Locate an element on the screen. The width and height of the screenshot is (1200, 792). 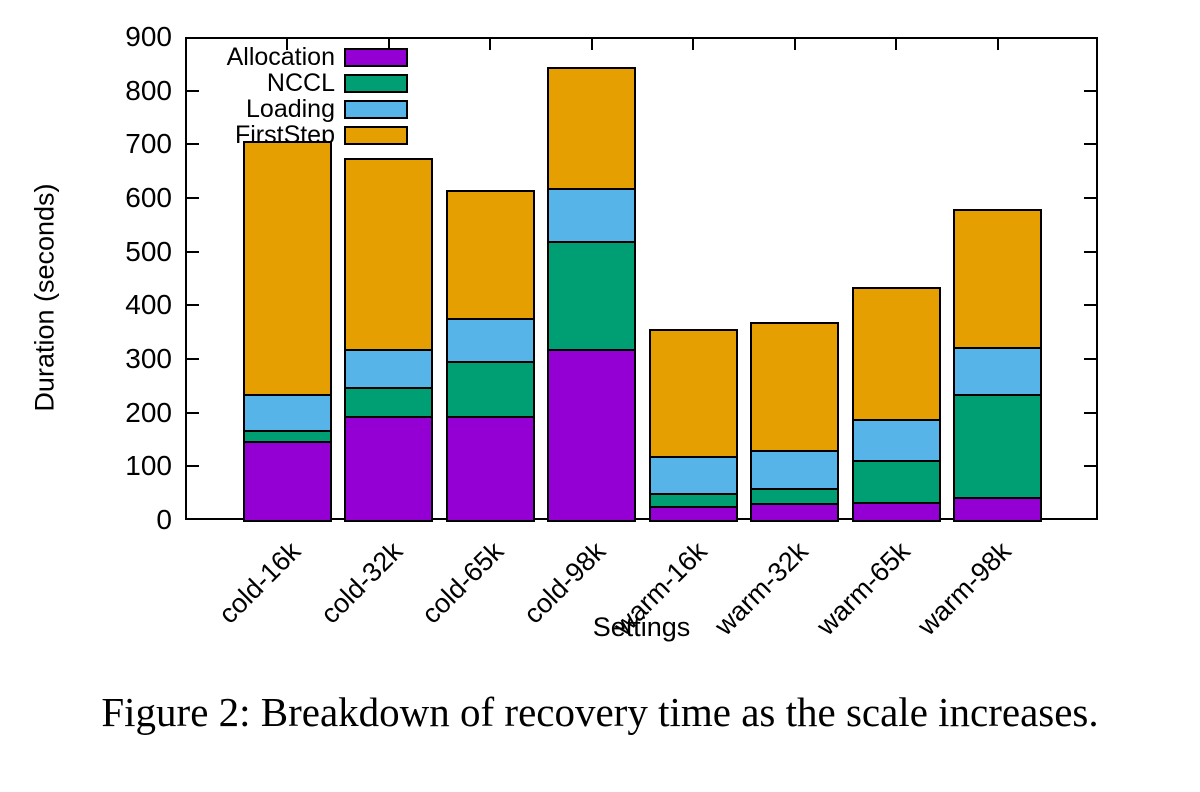
bar-segment-nccl-cold-16k is located at coordinates (287, 435).